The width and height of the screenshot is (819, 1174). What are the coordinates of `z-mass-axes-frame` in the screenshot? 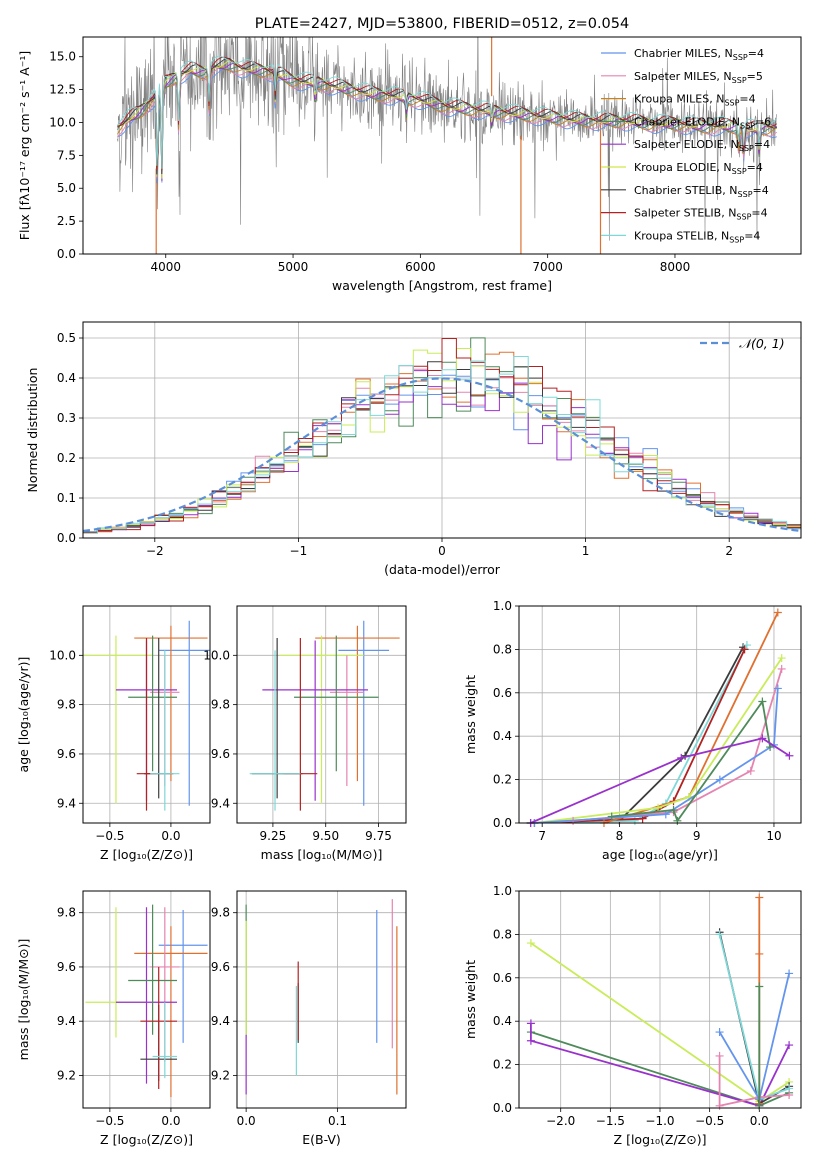 It's located at (146, 999).